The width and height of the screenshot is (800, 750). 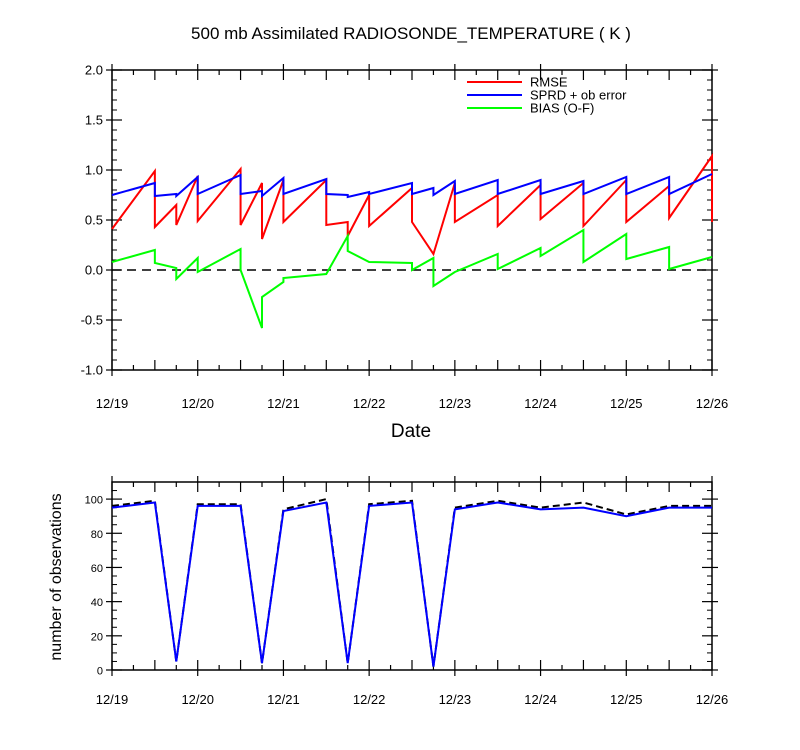 What do you see at coordinates (411, 431) in the screenshot?
I see `x-axis-label: Date` at bounding box center [411, 431].